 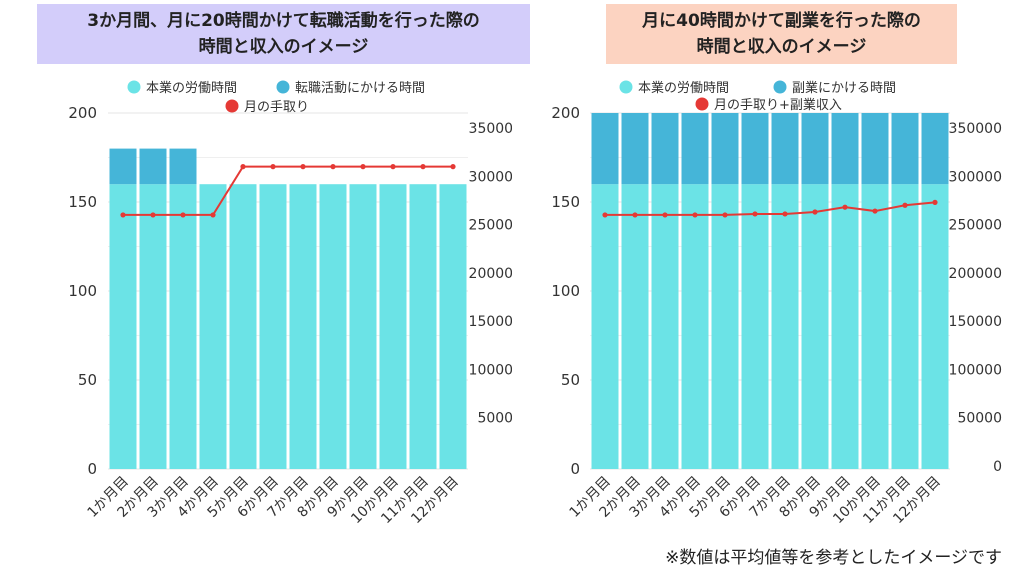 I want to click on chart-title-right-line-1: 月に40時間かけて副業を行った際の, so click(x=781, y=21).